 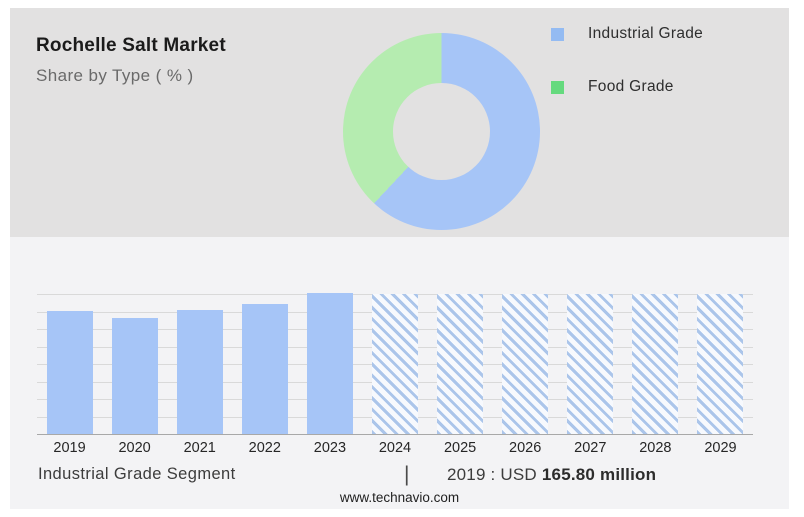 What do you see at coordinates (199, 372) in the screenshot?
I see `bar-2021` at bounding box center [199, 372].